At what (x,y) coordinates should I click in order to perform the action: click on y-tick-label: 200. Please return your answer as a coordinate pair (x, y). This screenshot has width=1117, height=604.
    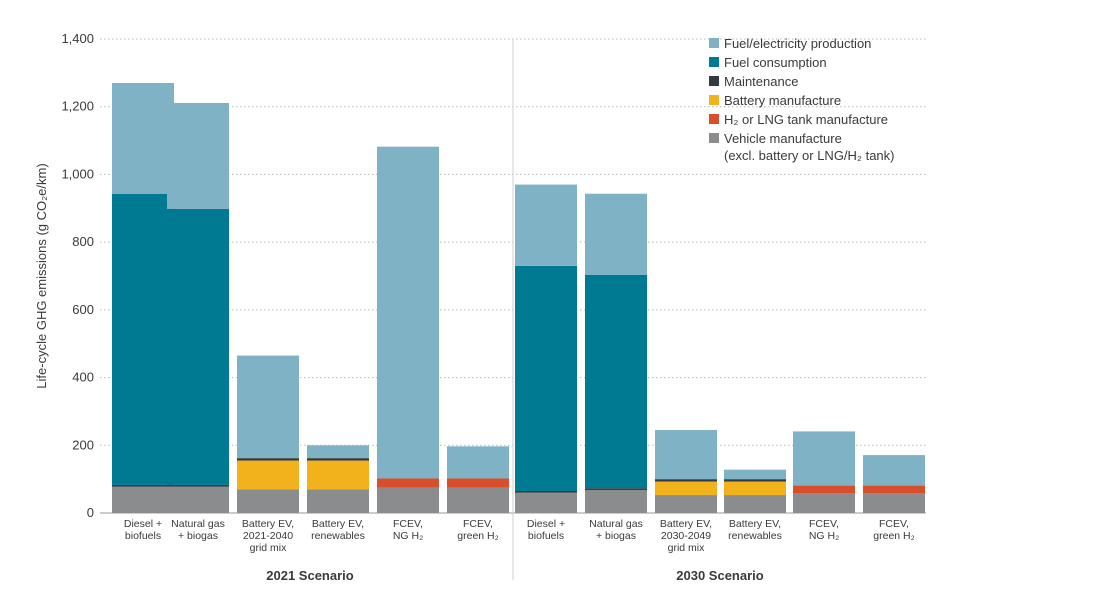
    Looking at the image, I should click on (83, 444).